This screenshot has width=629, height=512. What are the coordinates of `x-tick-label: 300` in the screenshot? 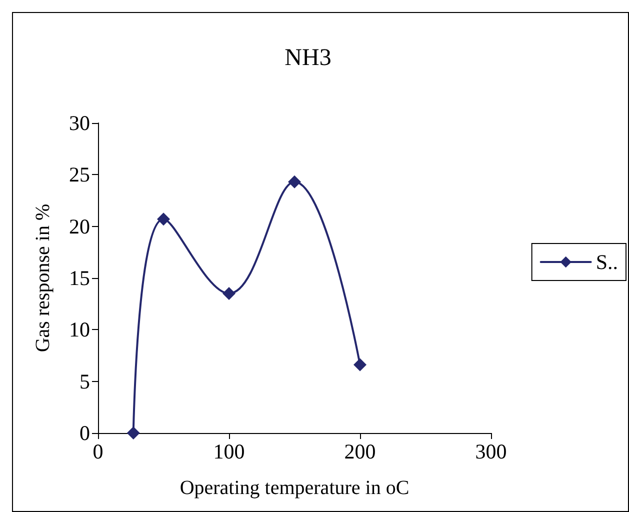 It's located at (491, 452).